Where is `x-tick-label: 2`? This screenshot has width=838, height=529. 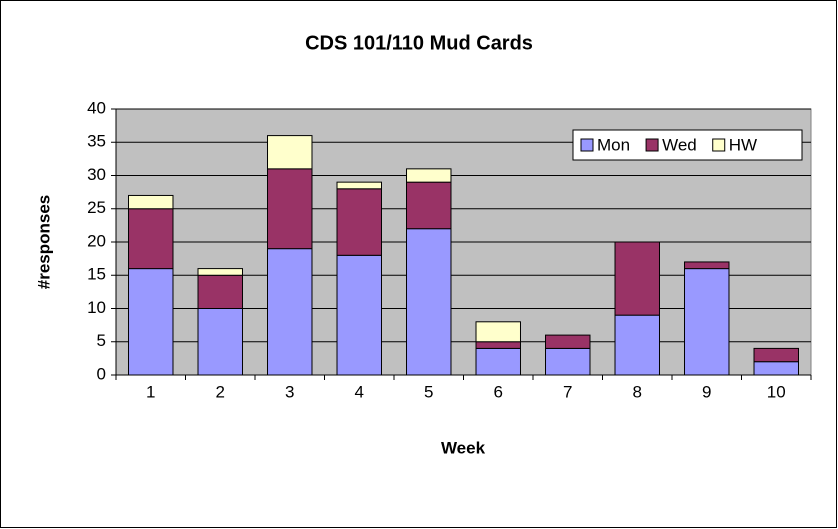 x-tick-label: 2 is located at coordinates (220, 391).